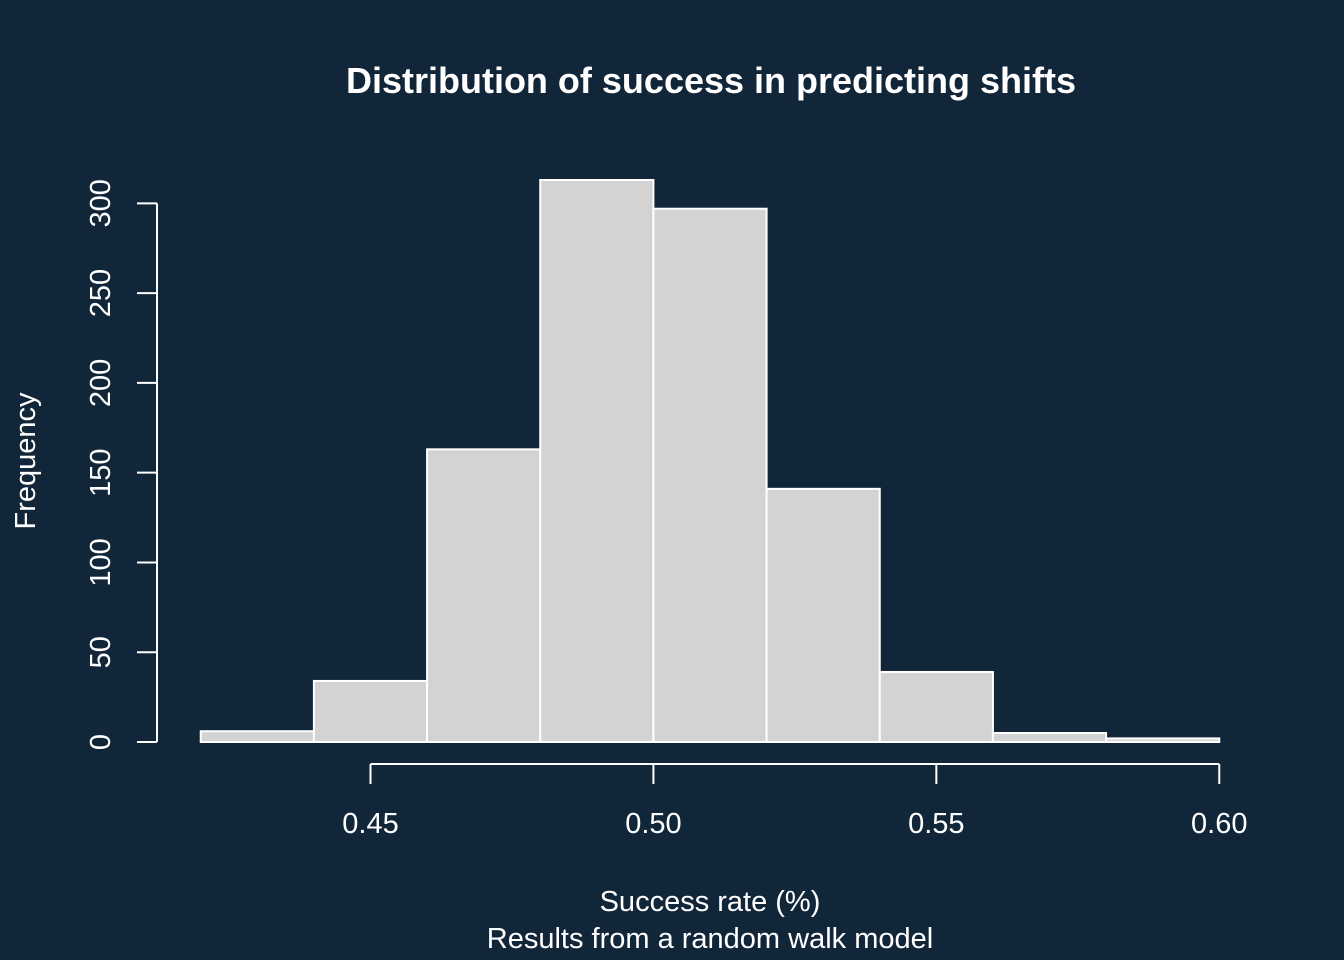 This screenshot has height=960, width=1344. What do you see at coordinates (794, 802) in the screenshot?
I see `x-axis-ticks: 0.45 0.50 0.55 0.60` at bounding box center [794, 802].